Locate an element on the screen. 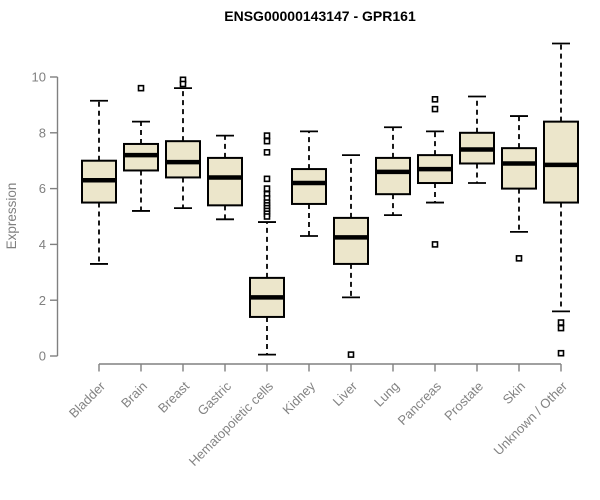 This screenshot has height=500, width=600. y-tick-label: 6 is located at coordinates (42, 188).